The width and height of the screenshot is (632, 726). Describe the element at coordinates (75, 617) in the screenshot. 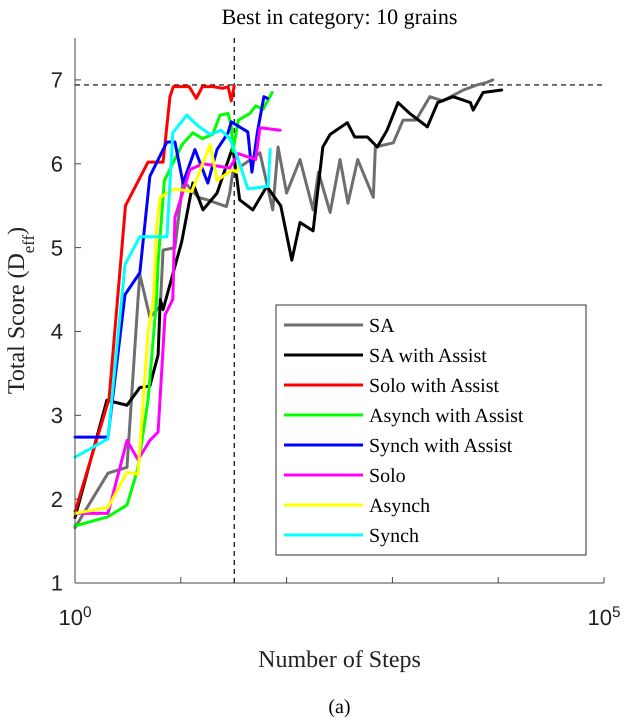

I see `x-tick-label: 10$^{0}$` at that location.